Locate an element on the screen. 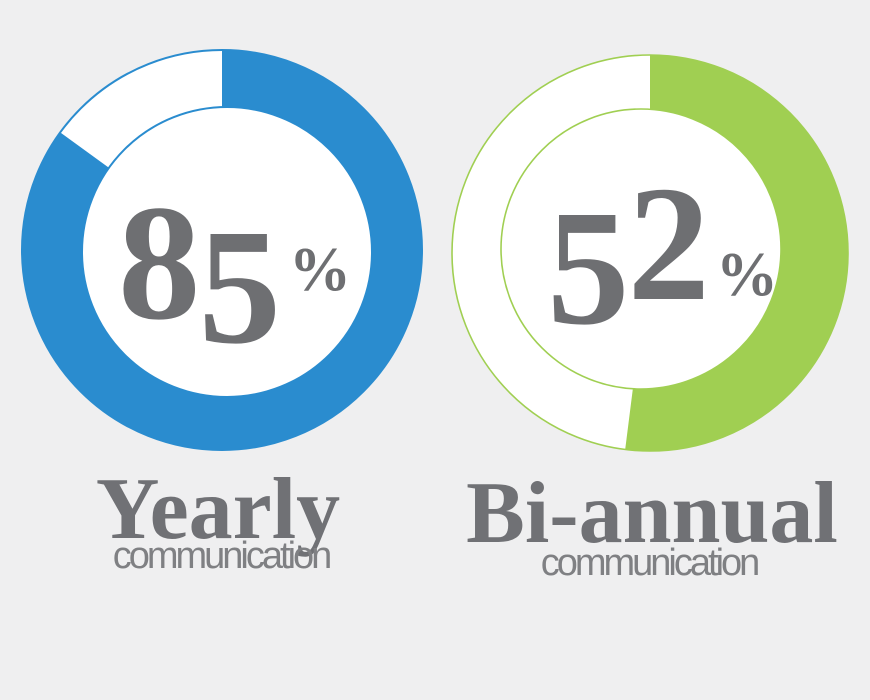 The width and height of the screenshot is (870, 700). biannual-percentage-value: 52% is located at coordinates (661, 255).